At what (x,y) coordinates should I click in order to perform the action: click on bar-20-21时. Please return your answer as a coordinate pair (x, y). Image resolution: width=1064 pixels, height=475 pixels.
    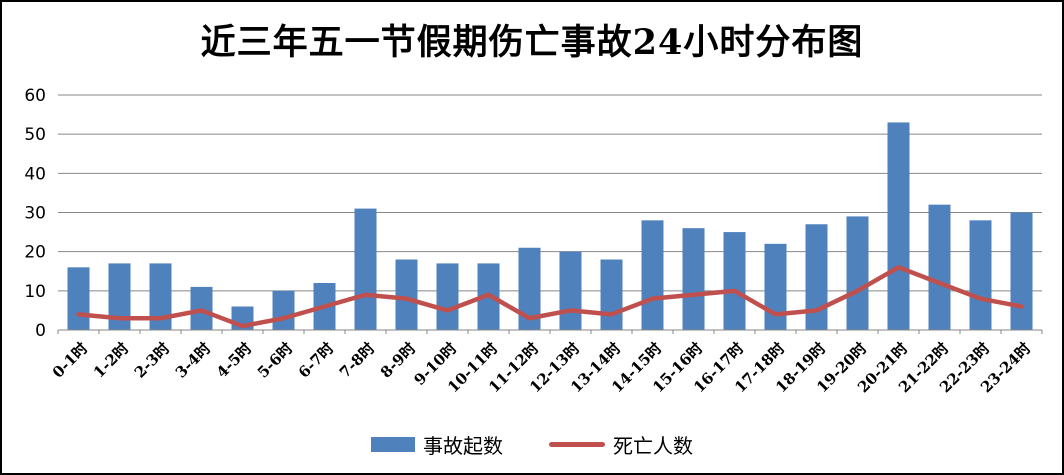
    Looking at the image, I should click on (898, 226).